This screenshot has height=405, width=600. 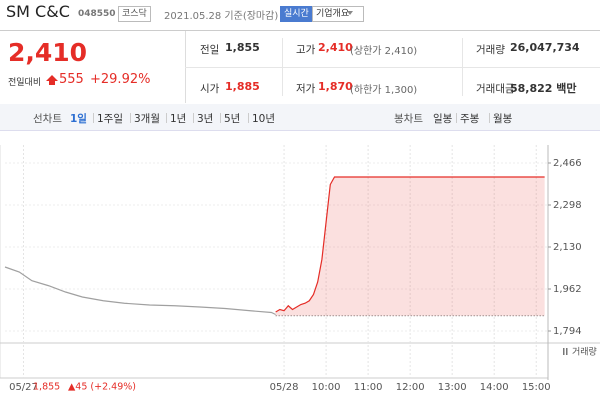 I want to click on up-arrow, so click(x=52, y=80).